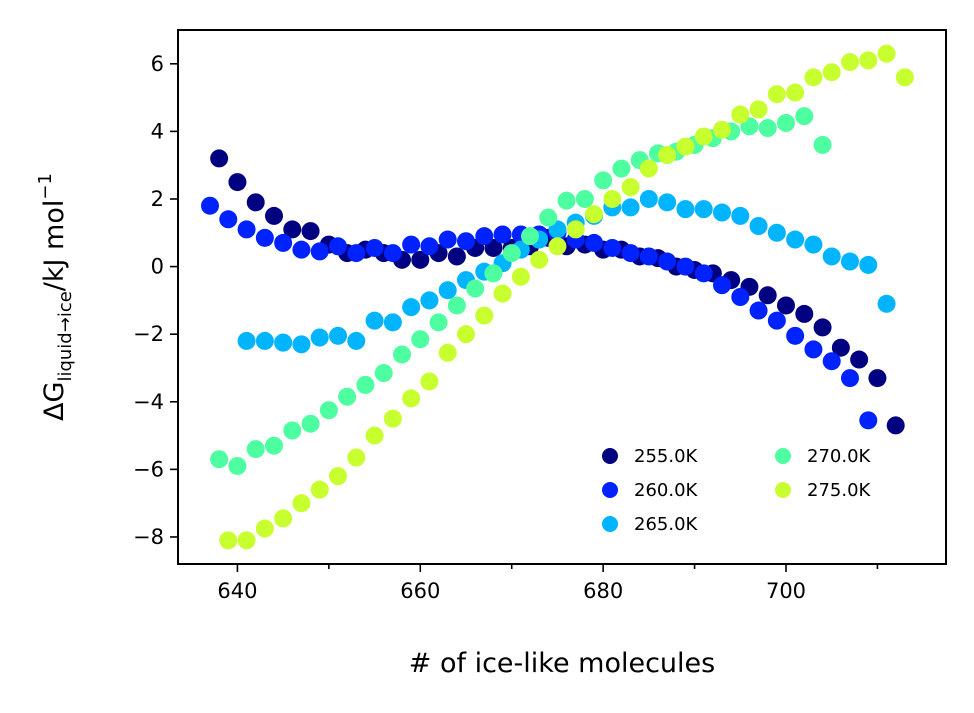 The height and width of the screenshot is (713, 974). I want to click on y-tick-label-0: 0, so click(157, 267).